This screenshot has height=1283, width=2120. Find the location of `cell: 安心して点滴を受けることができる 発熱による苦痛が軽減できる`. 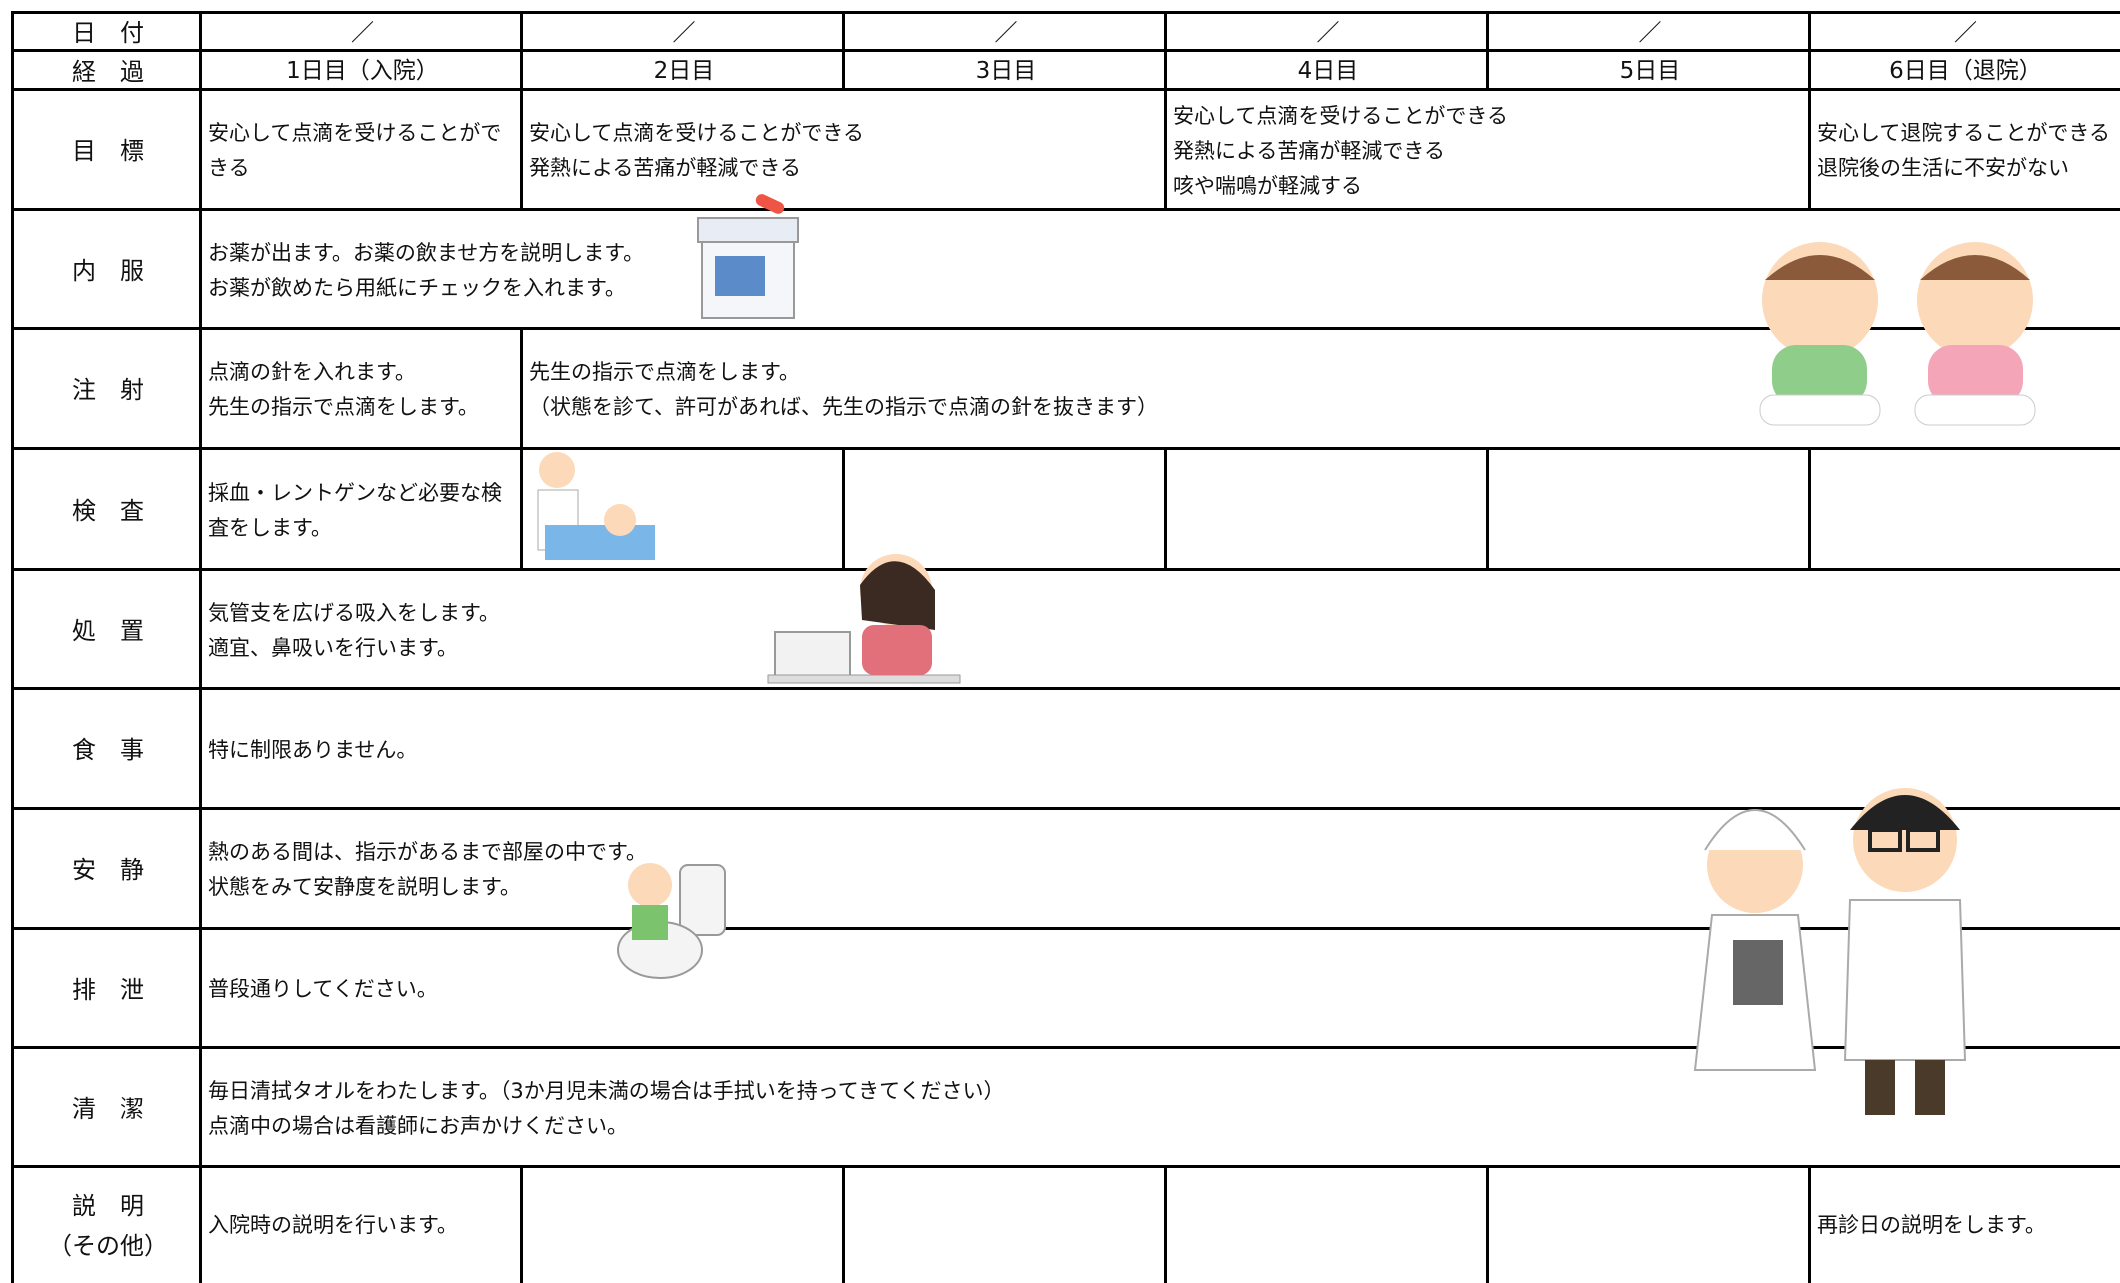

cell: 安心して点滴を受けることができる 発熱による苦痛が軽減できる is located at coordinates (843, 149).